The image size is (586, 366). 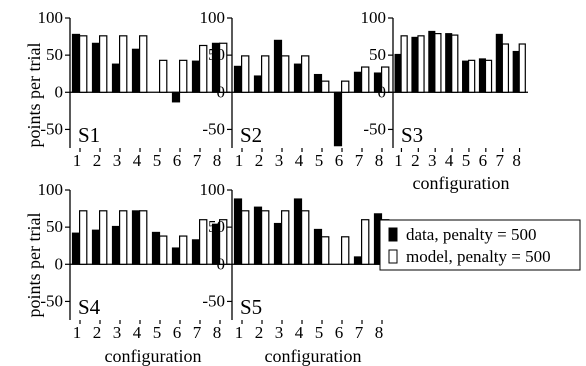 What do you see at coordinates (313, 356) in the screenshot?
I see `x-axis-title-s5: configuration` at bounding box center [313, 356].